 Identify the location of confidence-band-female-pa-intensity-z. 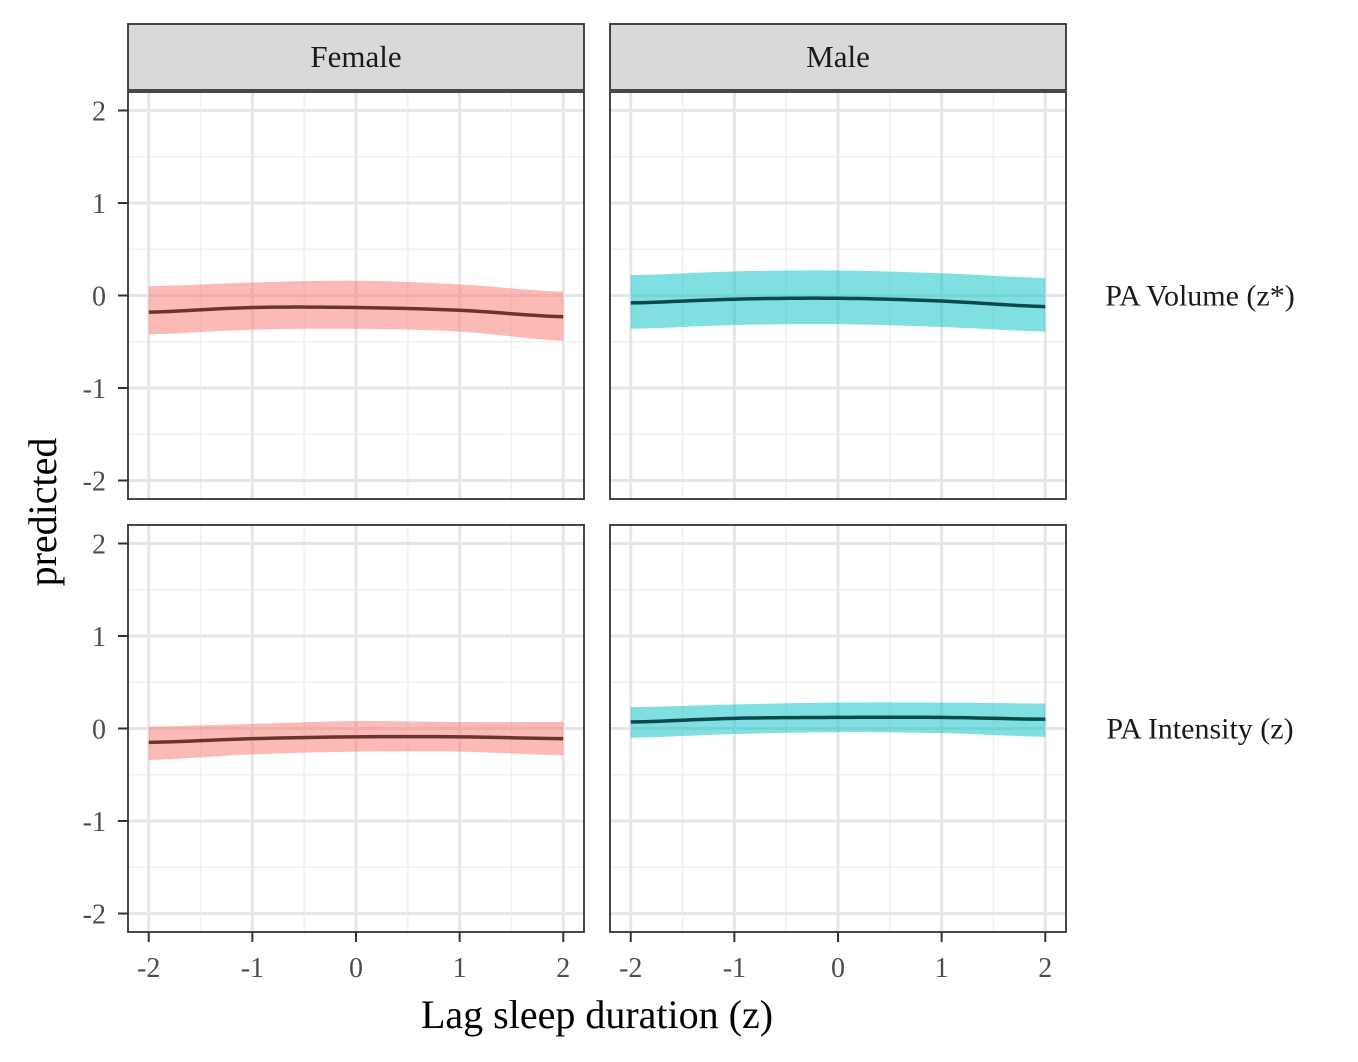
(356, 740).